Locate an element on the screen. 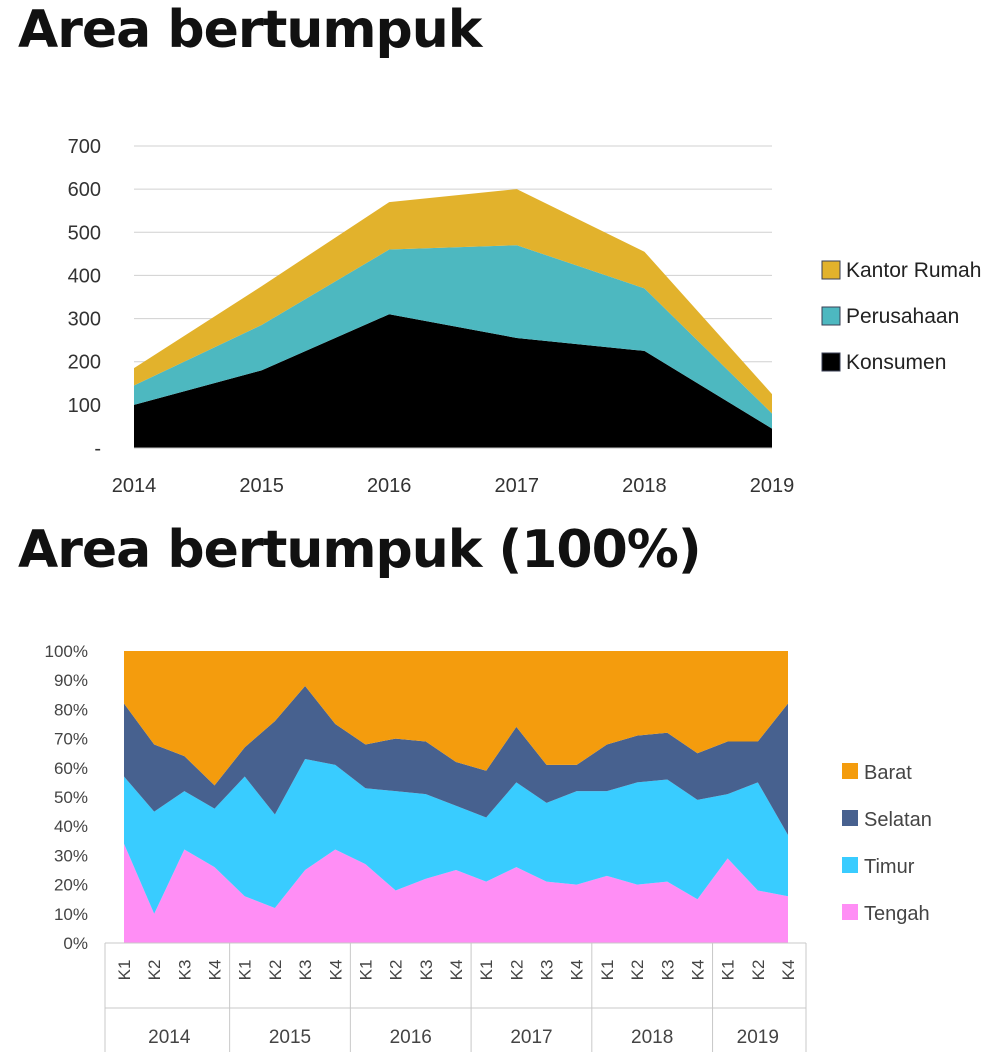  legend-label: Konsumen is located at coordinates (896, 362).